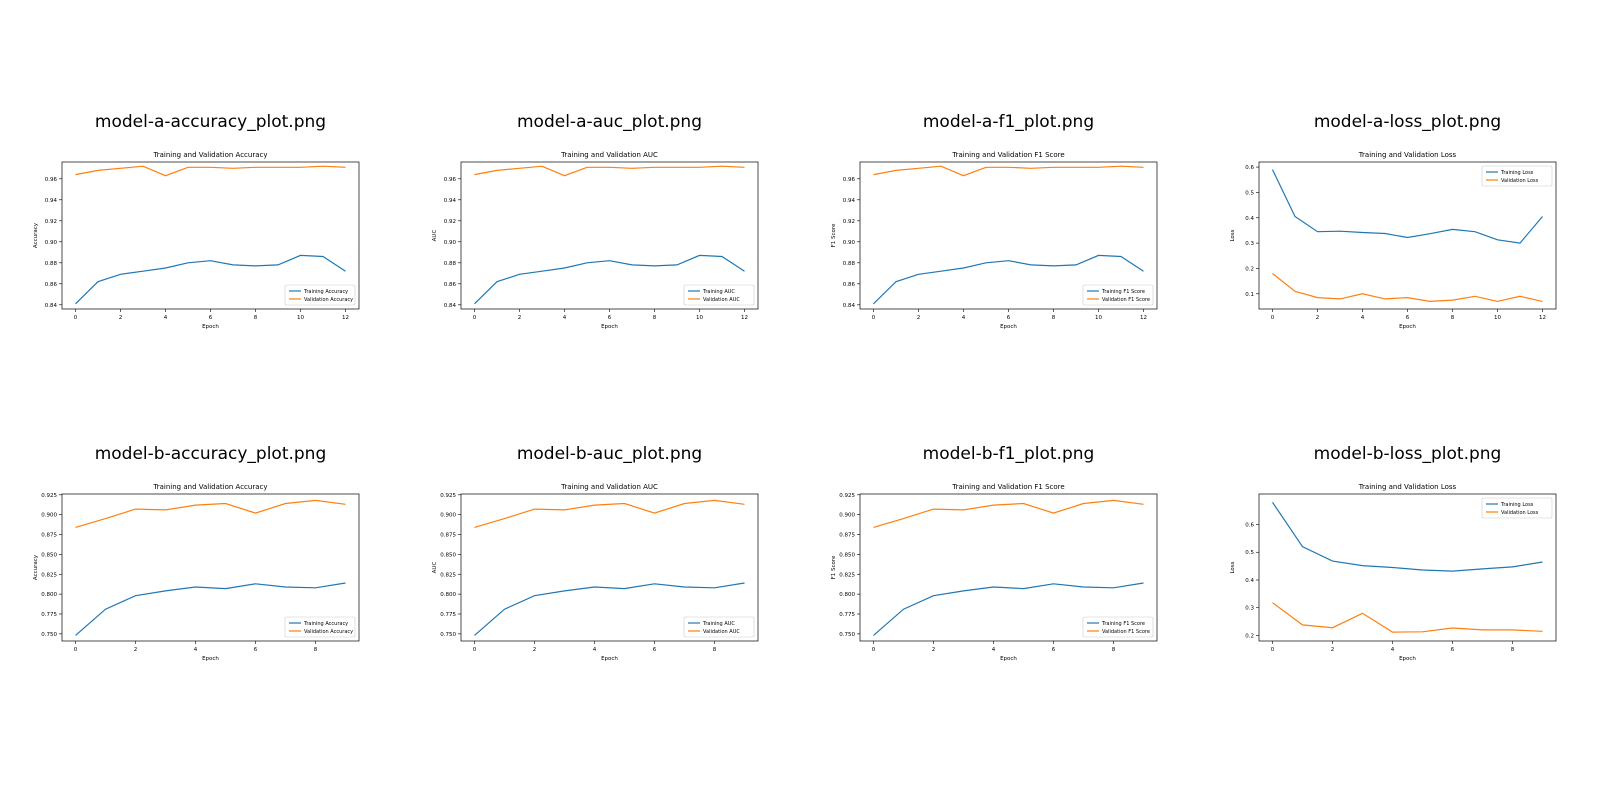  What do you see at coordinates (847, 635) in the screenshot?
I see `y-tick-label: 0.750` at bounding box center [847, 635].